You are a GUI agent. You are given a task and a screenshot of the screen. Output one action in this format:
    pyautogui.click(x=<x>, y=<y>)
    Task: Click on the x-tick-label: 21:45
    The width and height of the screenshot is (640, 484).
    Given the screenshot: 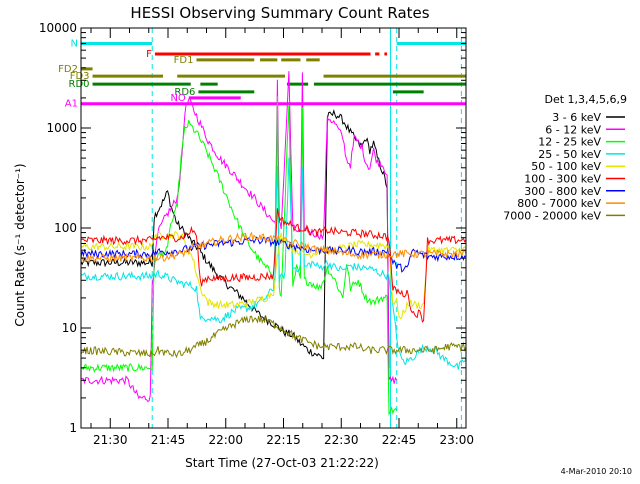 What is the action you would take?
    pyautogui.click(x=168, y=440)
    